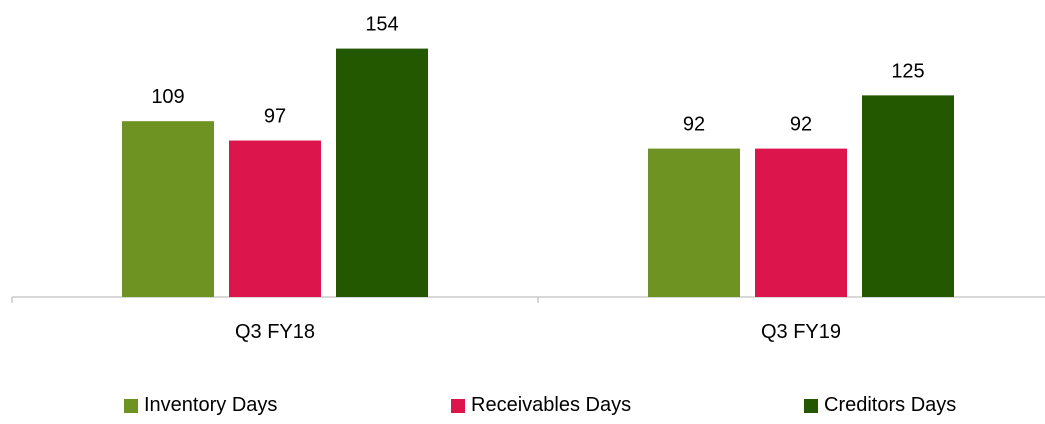 The height and width of the screenshot is (424, 1045). Describe the element at coordinates (551, 405) in the screenshot. I see `legend-label-receivables-days: Receivables Days` at that location.